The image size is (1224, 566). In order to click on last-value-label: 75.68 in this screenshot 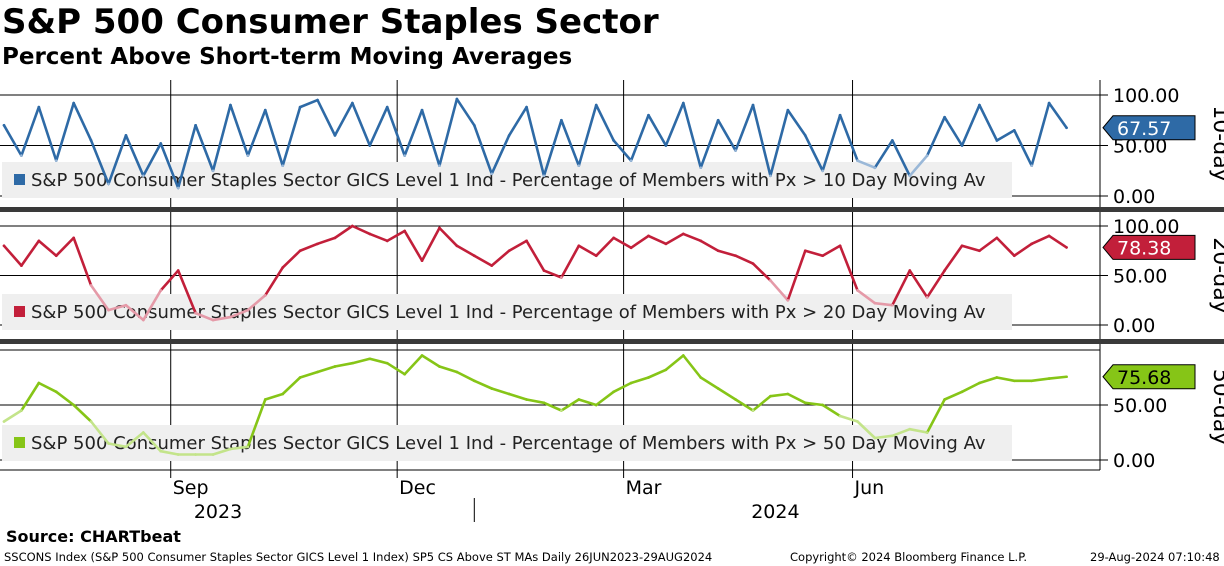, I will do `click(1144, 378)`.